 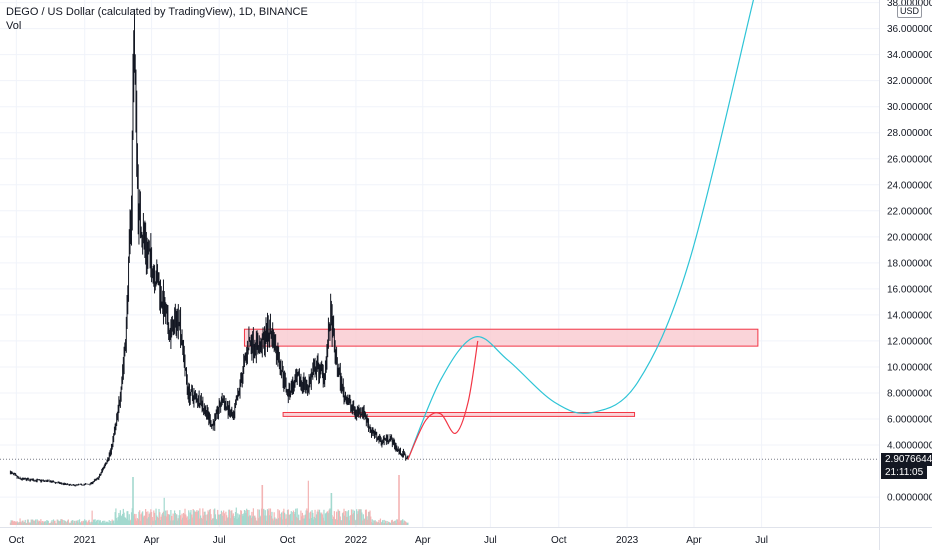 I want to click on time-tick-label: Oct, so click(x=288, y=540).